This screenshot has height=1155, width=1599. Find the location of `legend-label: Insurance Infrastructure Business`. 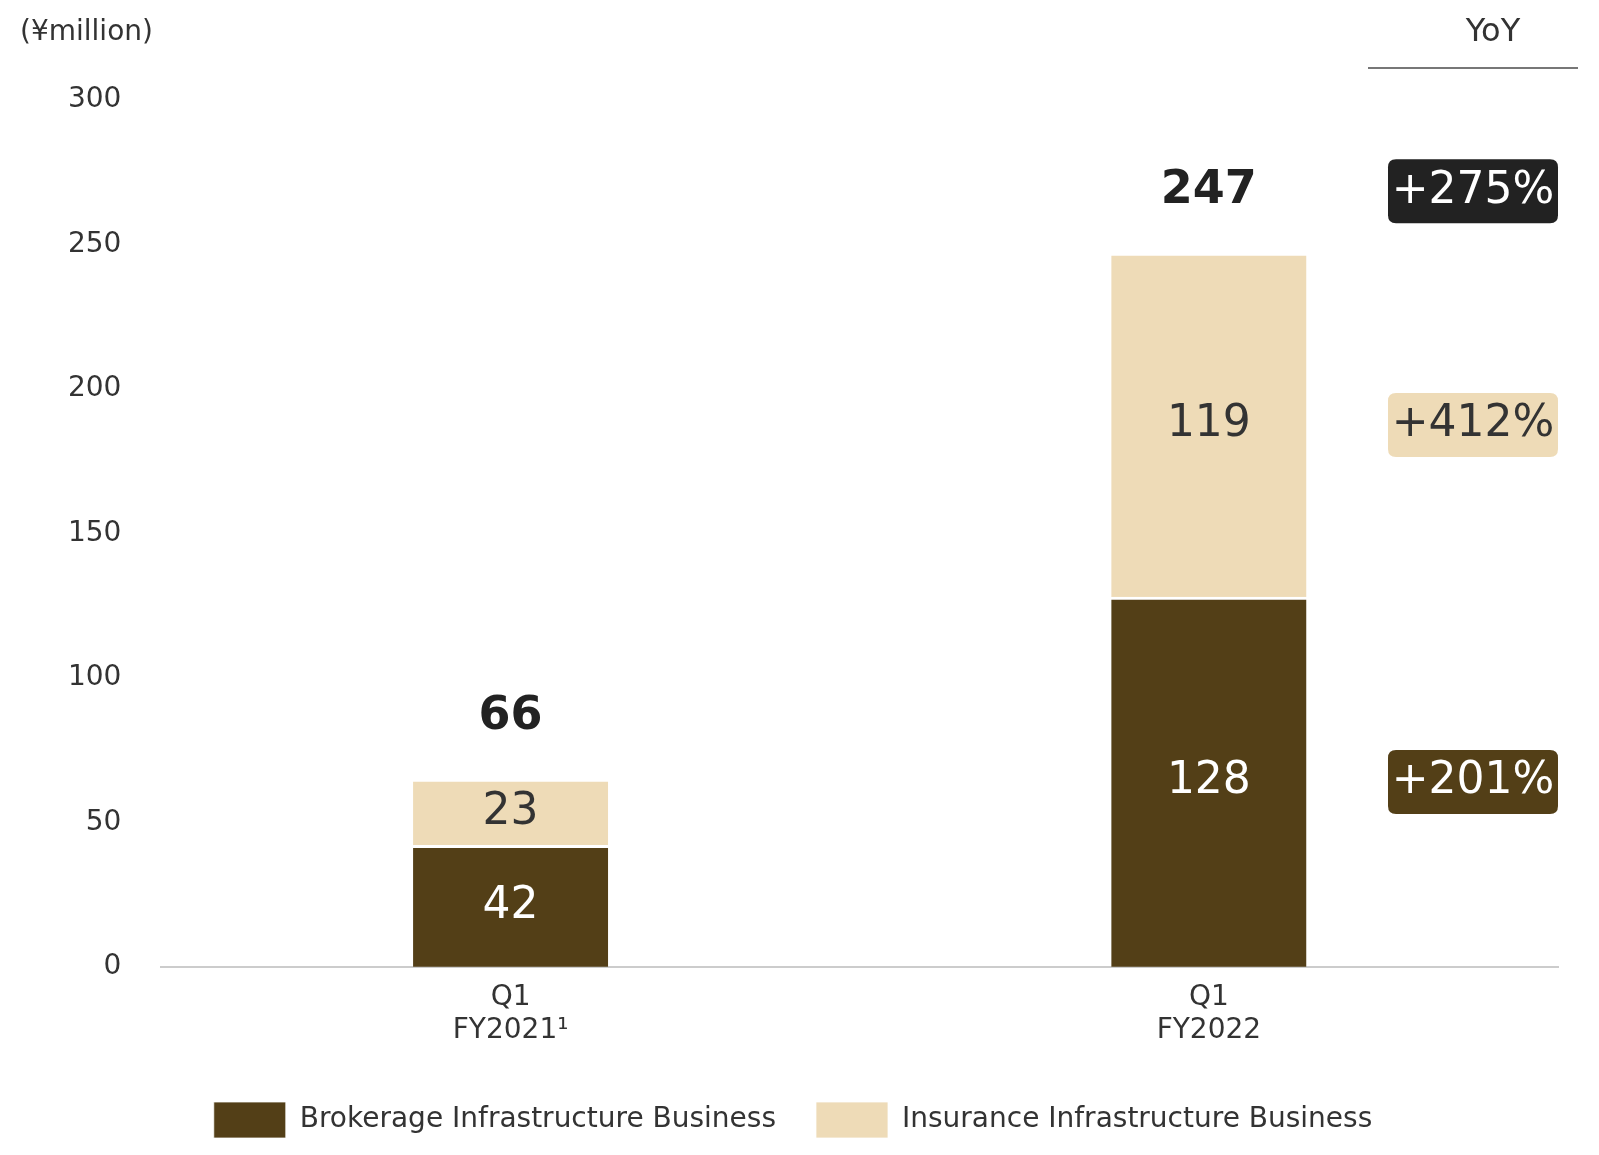

legend-label: Insurance Infrastructure Business is located at coordinates (1137, 1118).